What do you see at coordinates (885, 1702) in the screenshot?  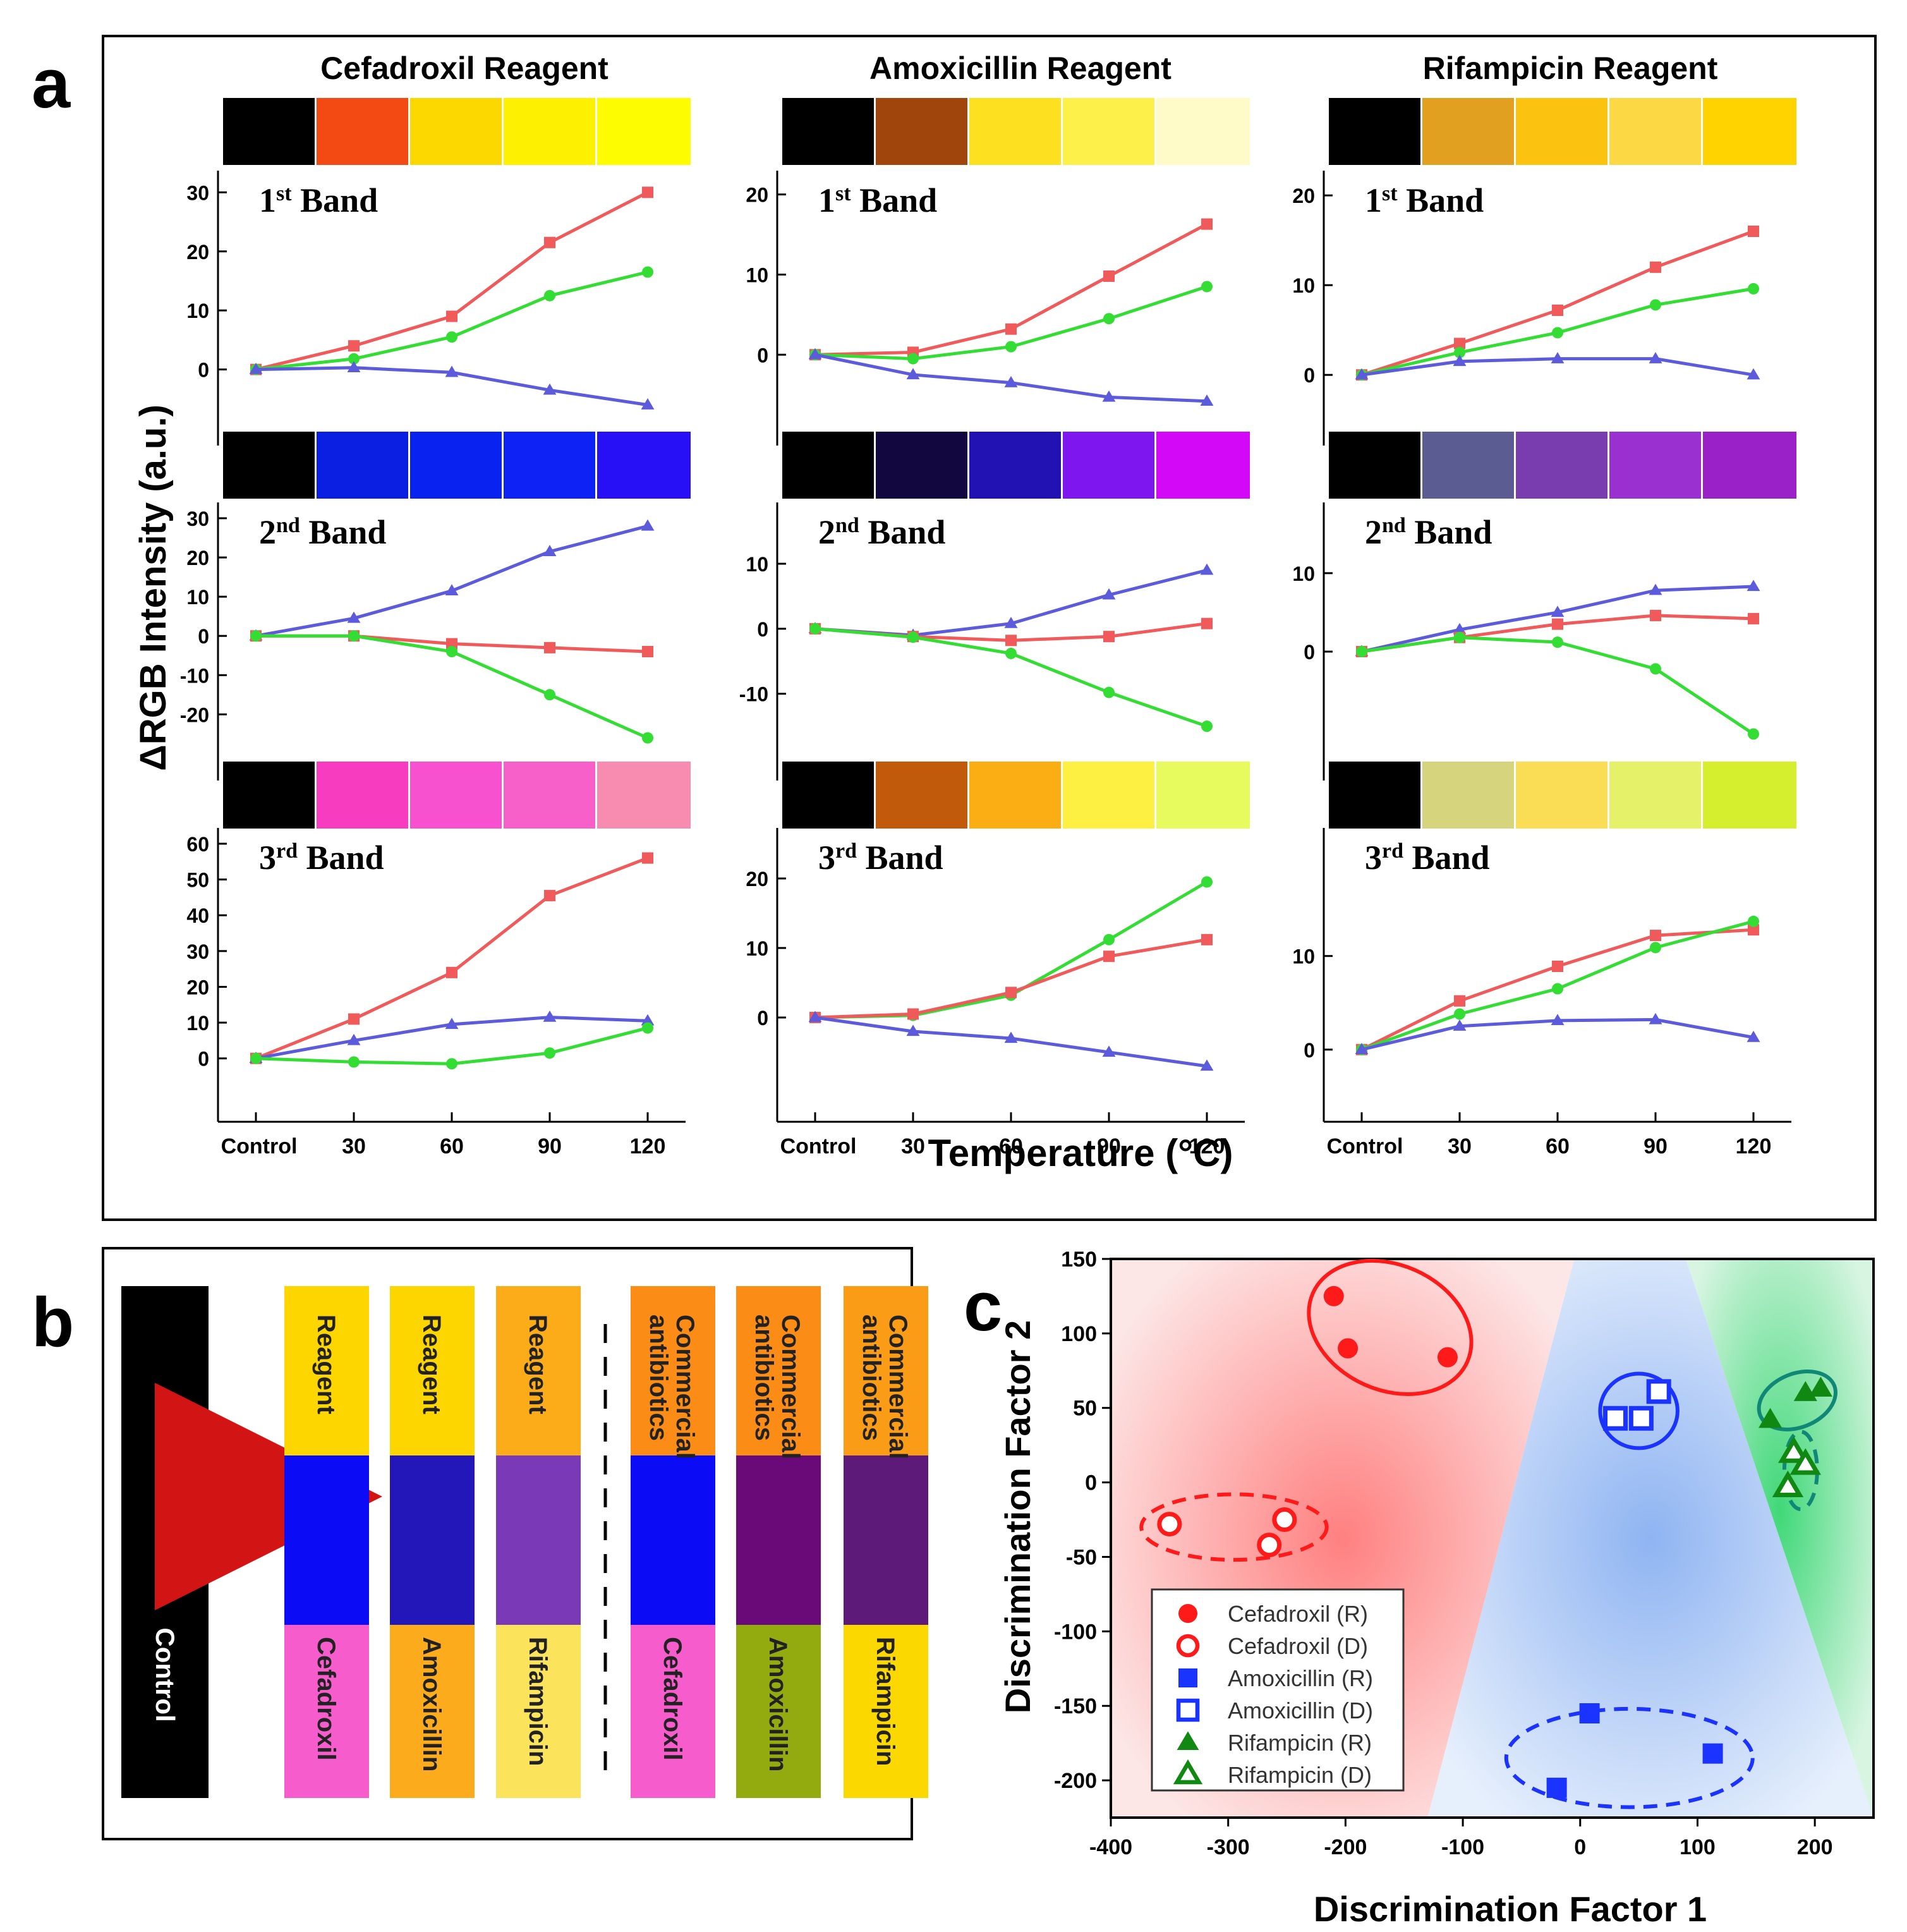 I see `strip-bottom-label: Rifampicin` at bounding box center [885, 1702].